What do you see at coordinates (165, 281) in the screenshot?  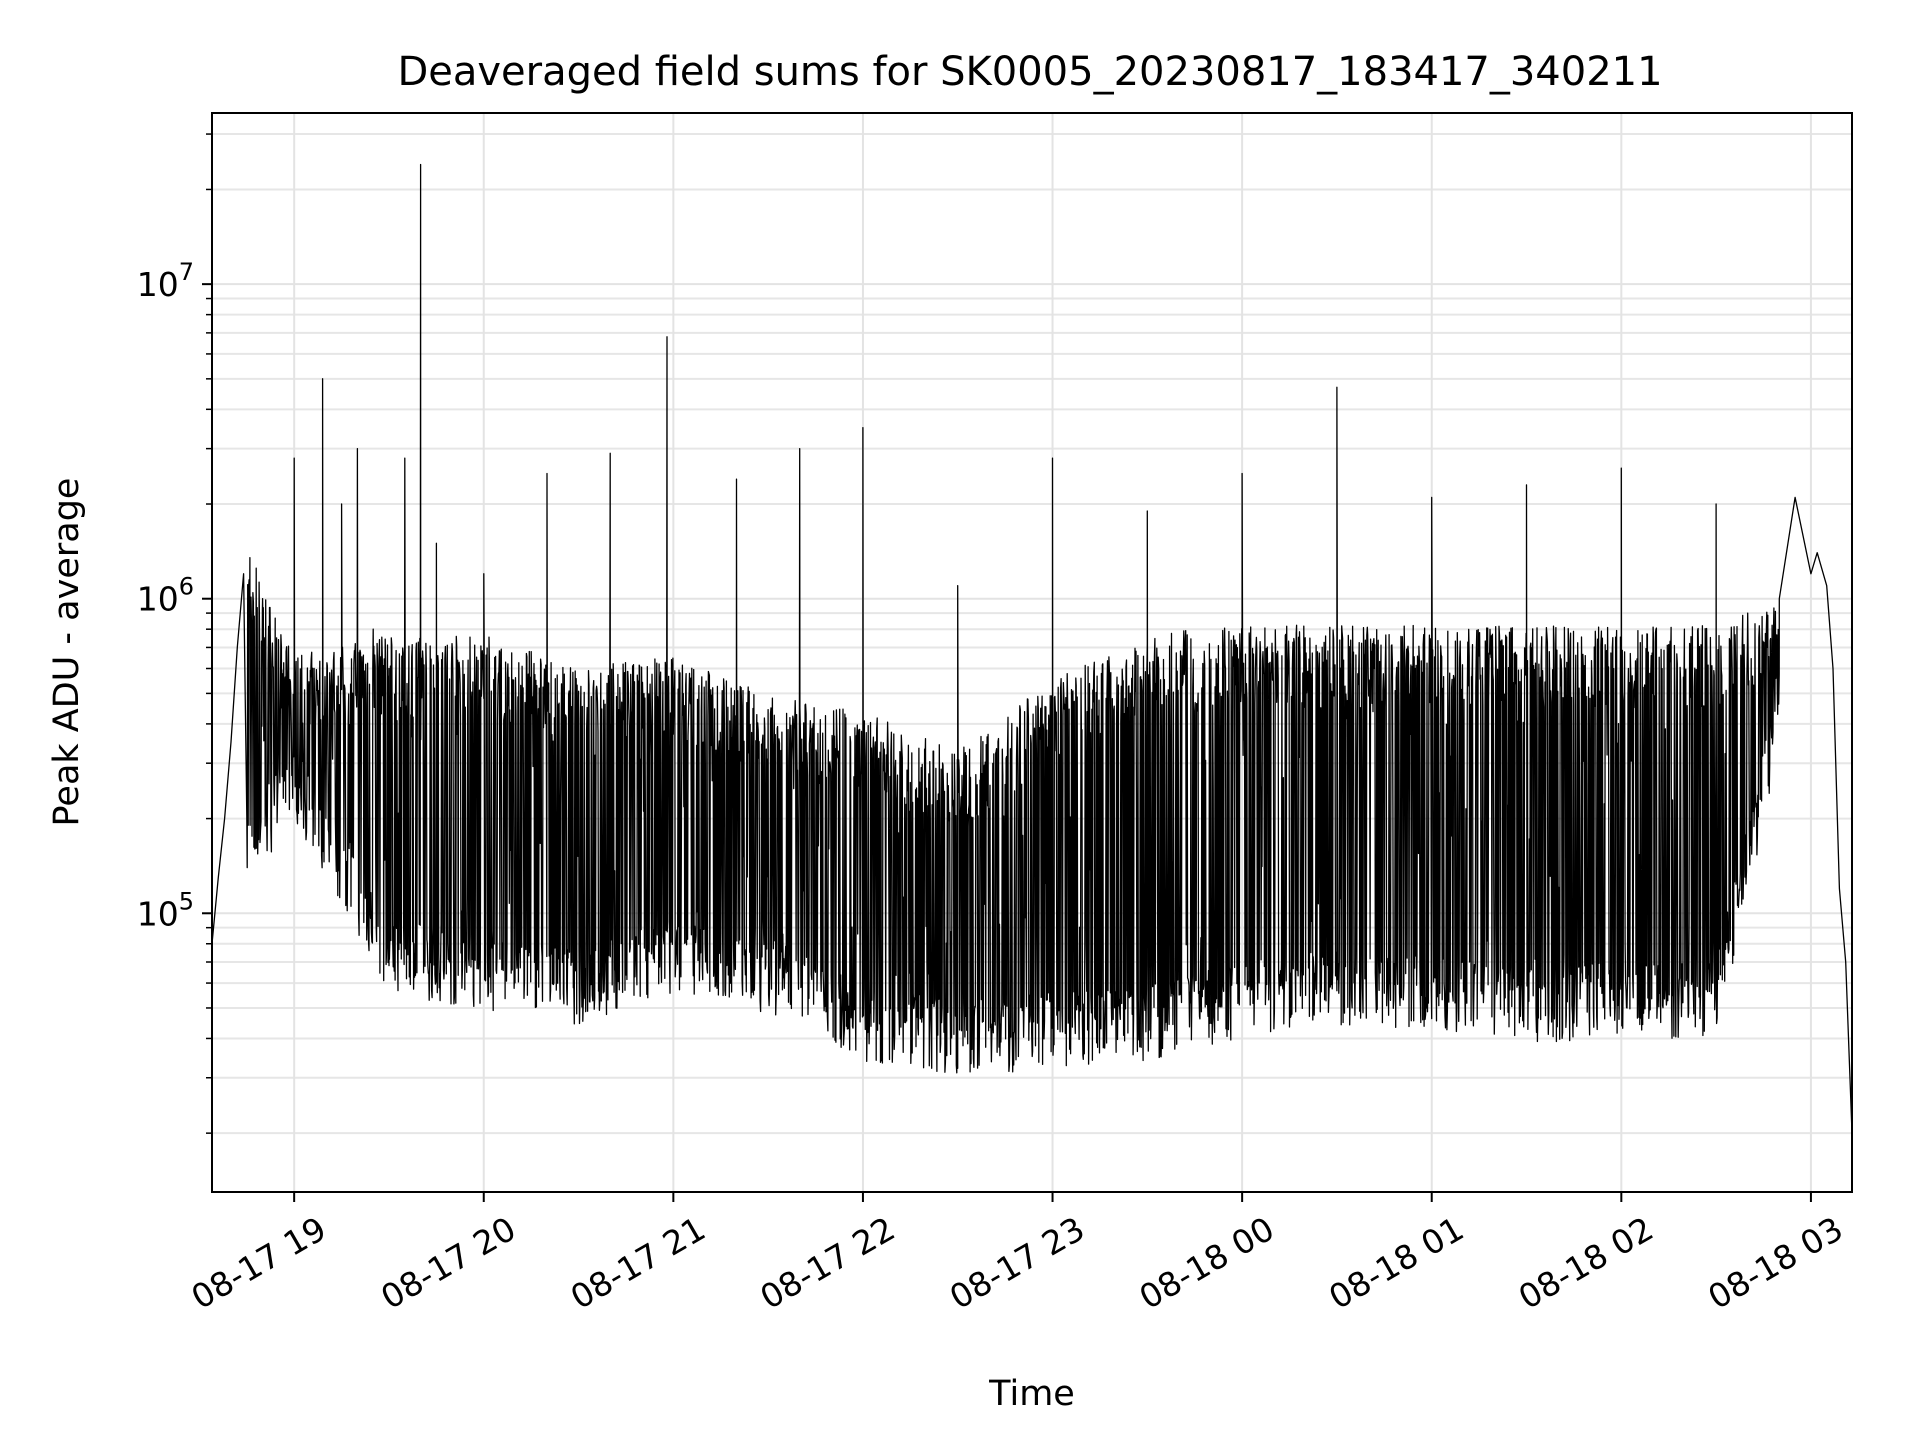 I see `y-tick-label: 10⁷` at bounding box center [165, 281].